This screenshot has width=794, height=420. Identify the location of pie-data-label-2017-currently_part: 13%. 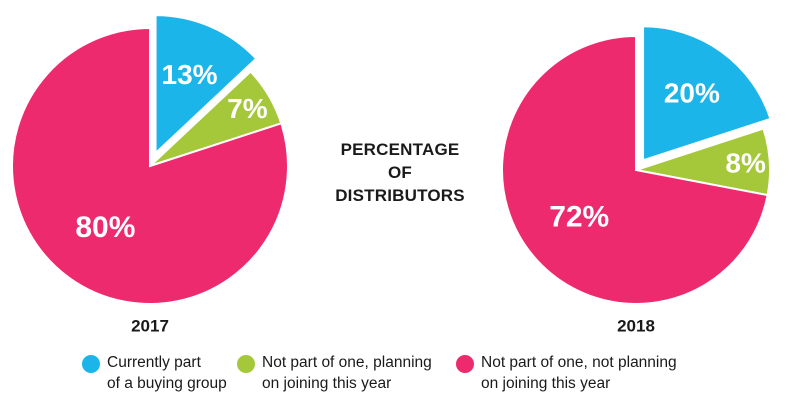
(190, 74).